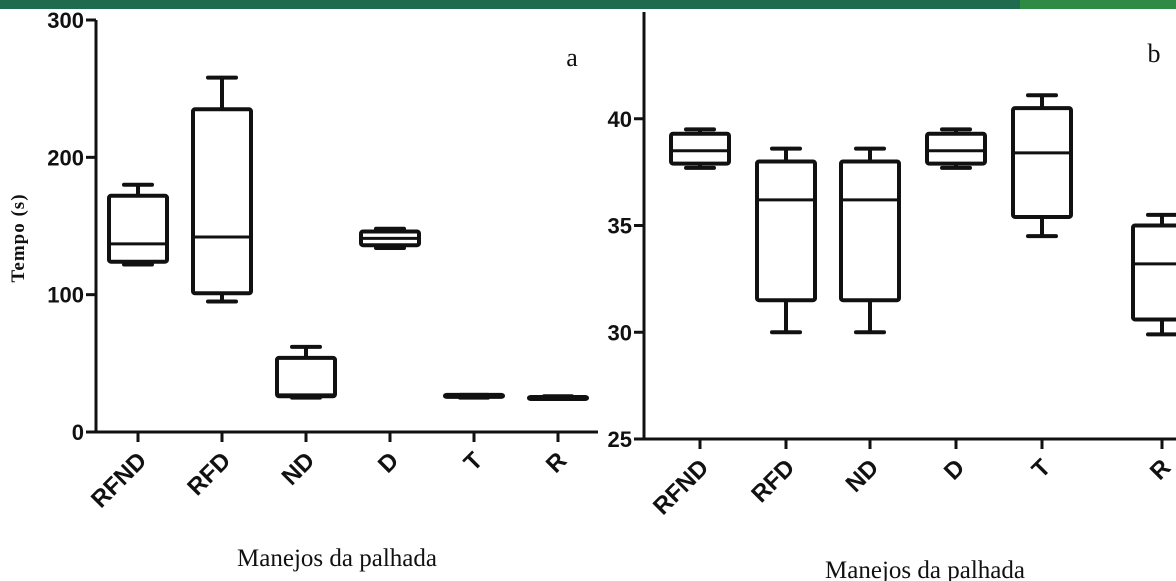 The height and width of the screenshot is (581, 1176). Describe the element at coordinates (572, 57) in the screenshot. I see `panel-a-label: a` at that location.